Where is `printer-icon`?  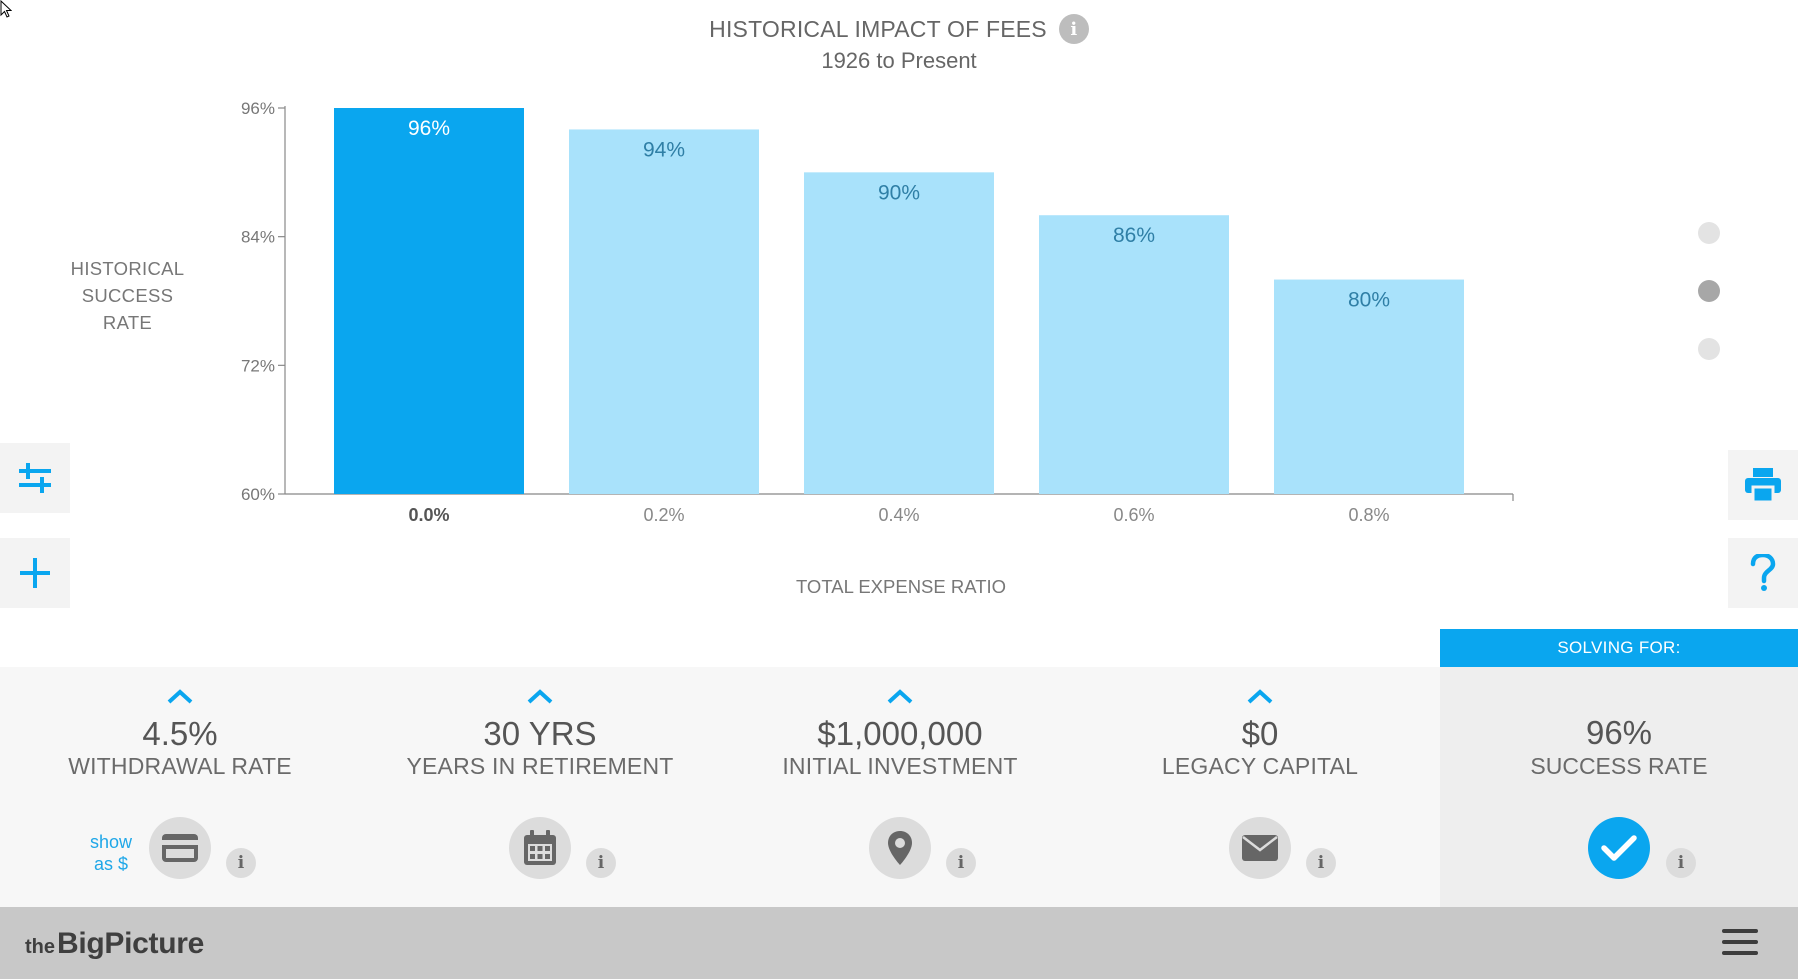 printer-icon is located at coordinates (1763, 485).